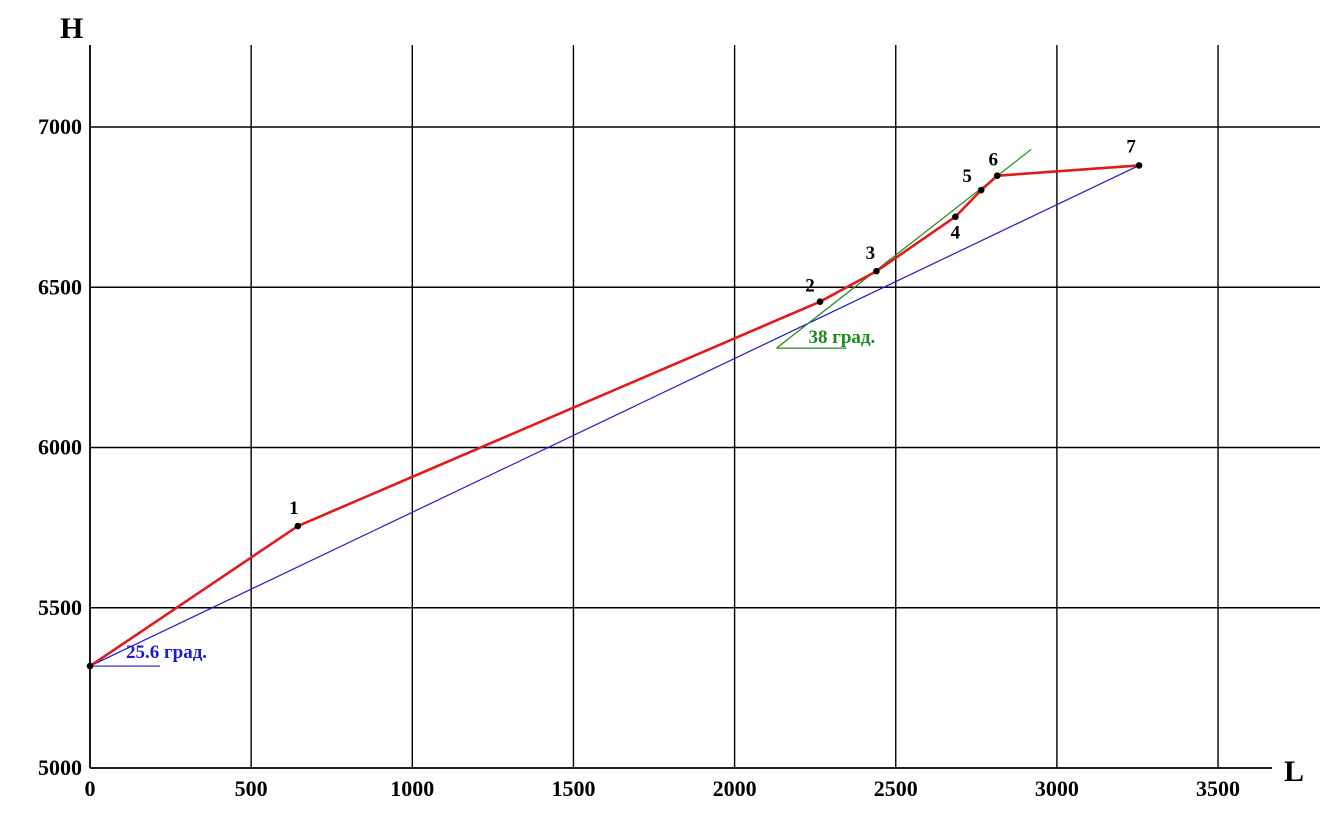 This screenshot has width=1324, height=814. What do you see at coordinates (871, 253) in the screenshot?
I see `point-label: 3` at bounding box center [871, 253].